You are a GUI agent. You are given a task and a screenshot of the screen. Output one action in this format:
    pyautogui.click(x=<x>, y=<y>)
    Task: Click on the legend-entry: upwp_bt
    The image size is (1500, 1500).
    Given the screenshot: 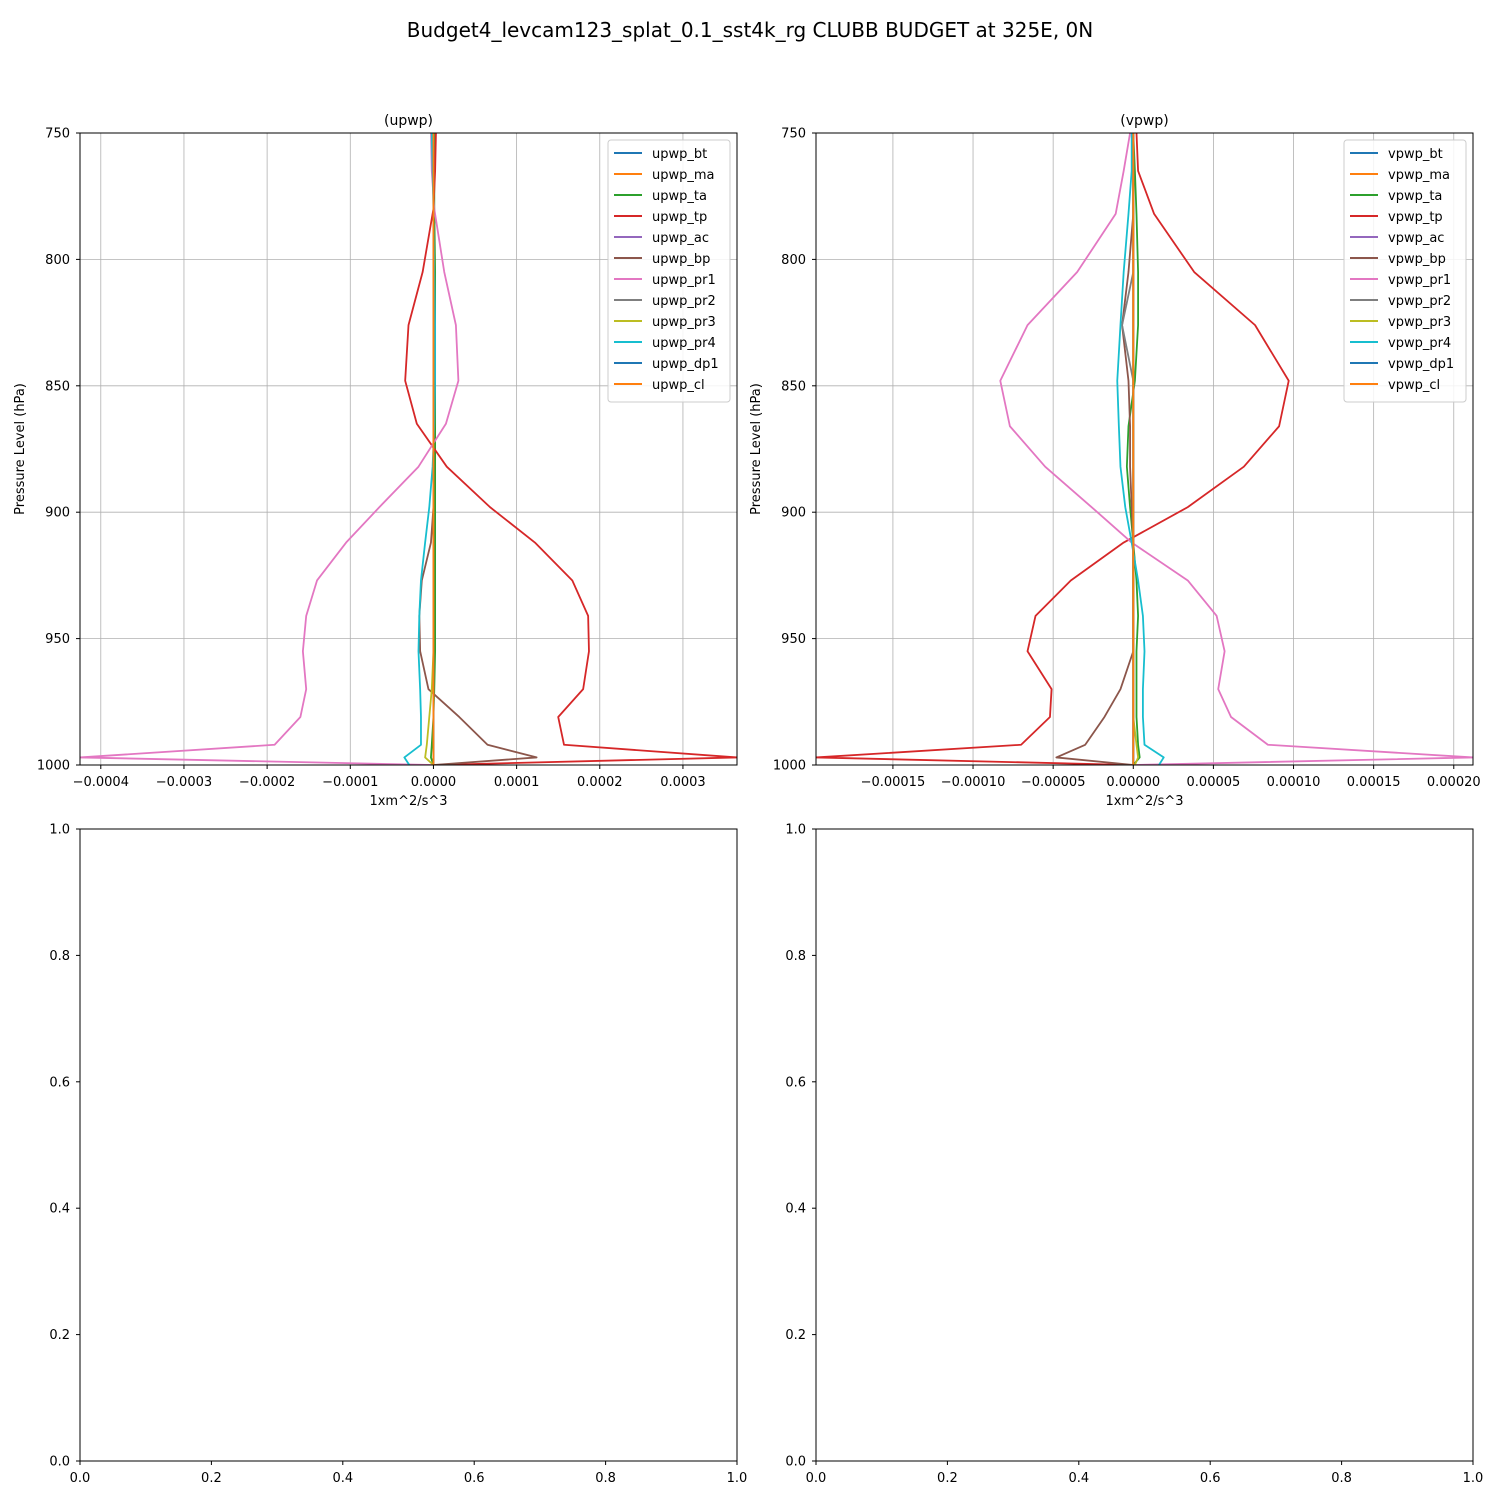 What is the action you would take?
    pyautogui.click(x=679, y=154)
    